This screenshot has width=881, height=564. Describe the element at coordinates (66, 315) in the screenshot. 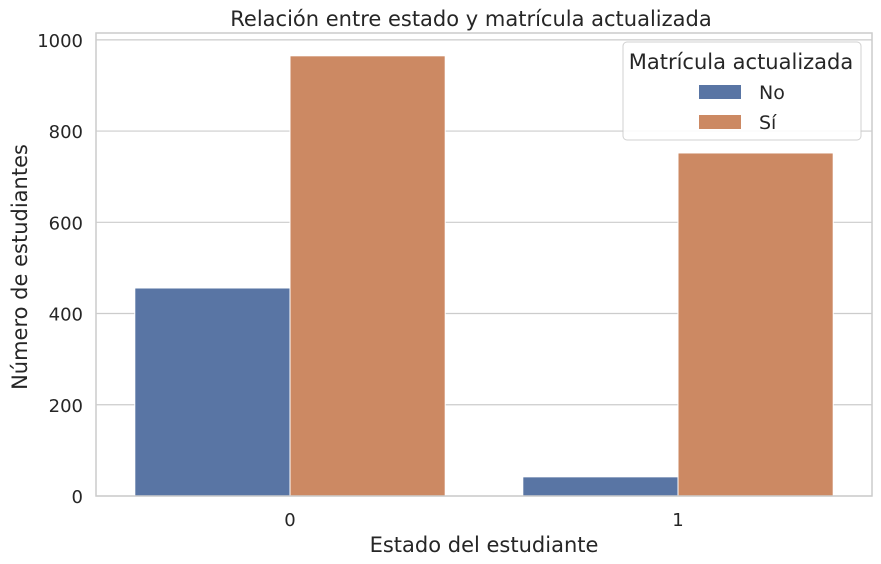

I see `y-tick-label: 400` at that location.